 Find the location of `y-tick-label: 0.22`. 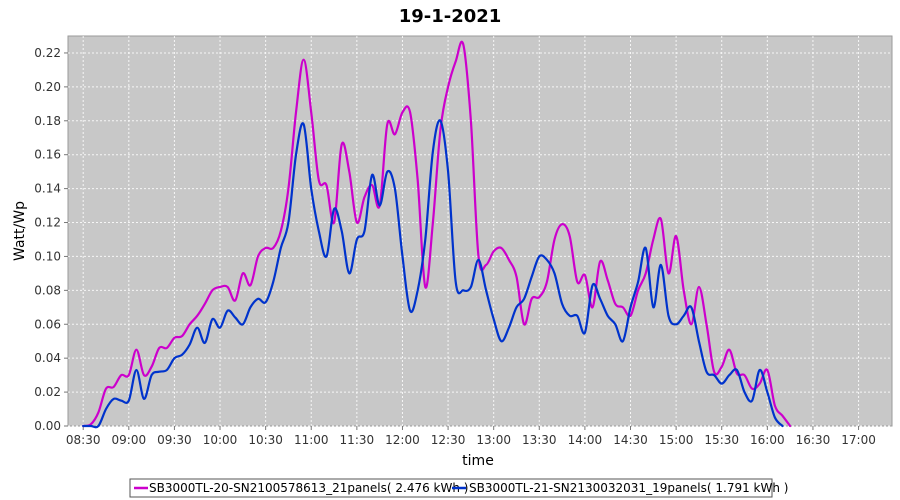

y-tick-label: 0.22 is located at coordinates (47, 53).